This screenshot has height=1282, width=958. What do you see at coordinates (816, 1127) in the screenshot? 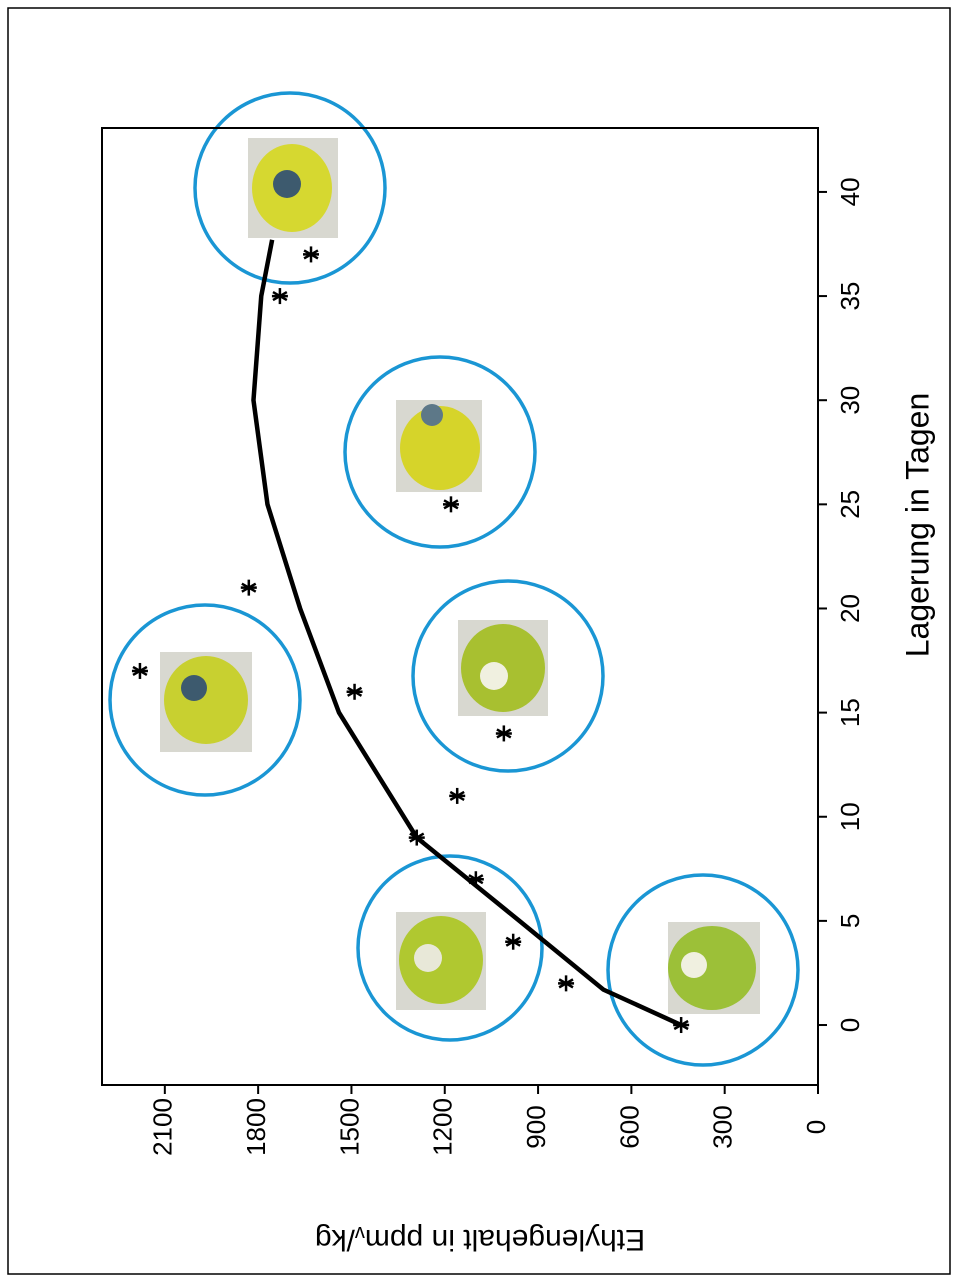
I see `y-tick-label: 0` at bounding box center [816, 1127].